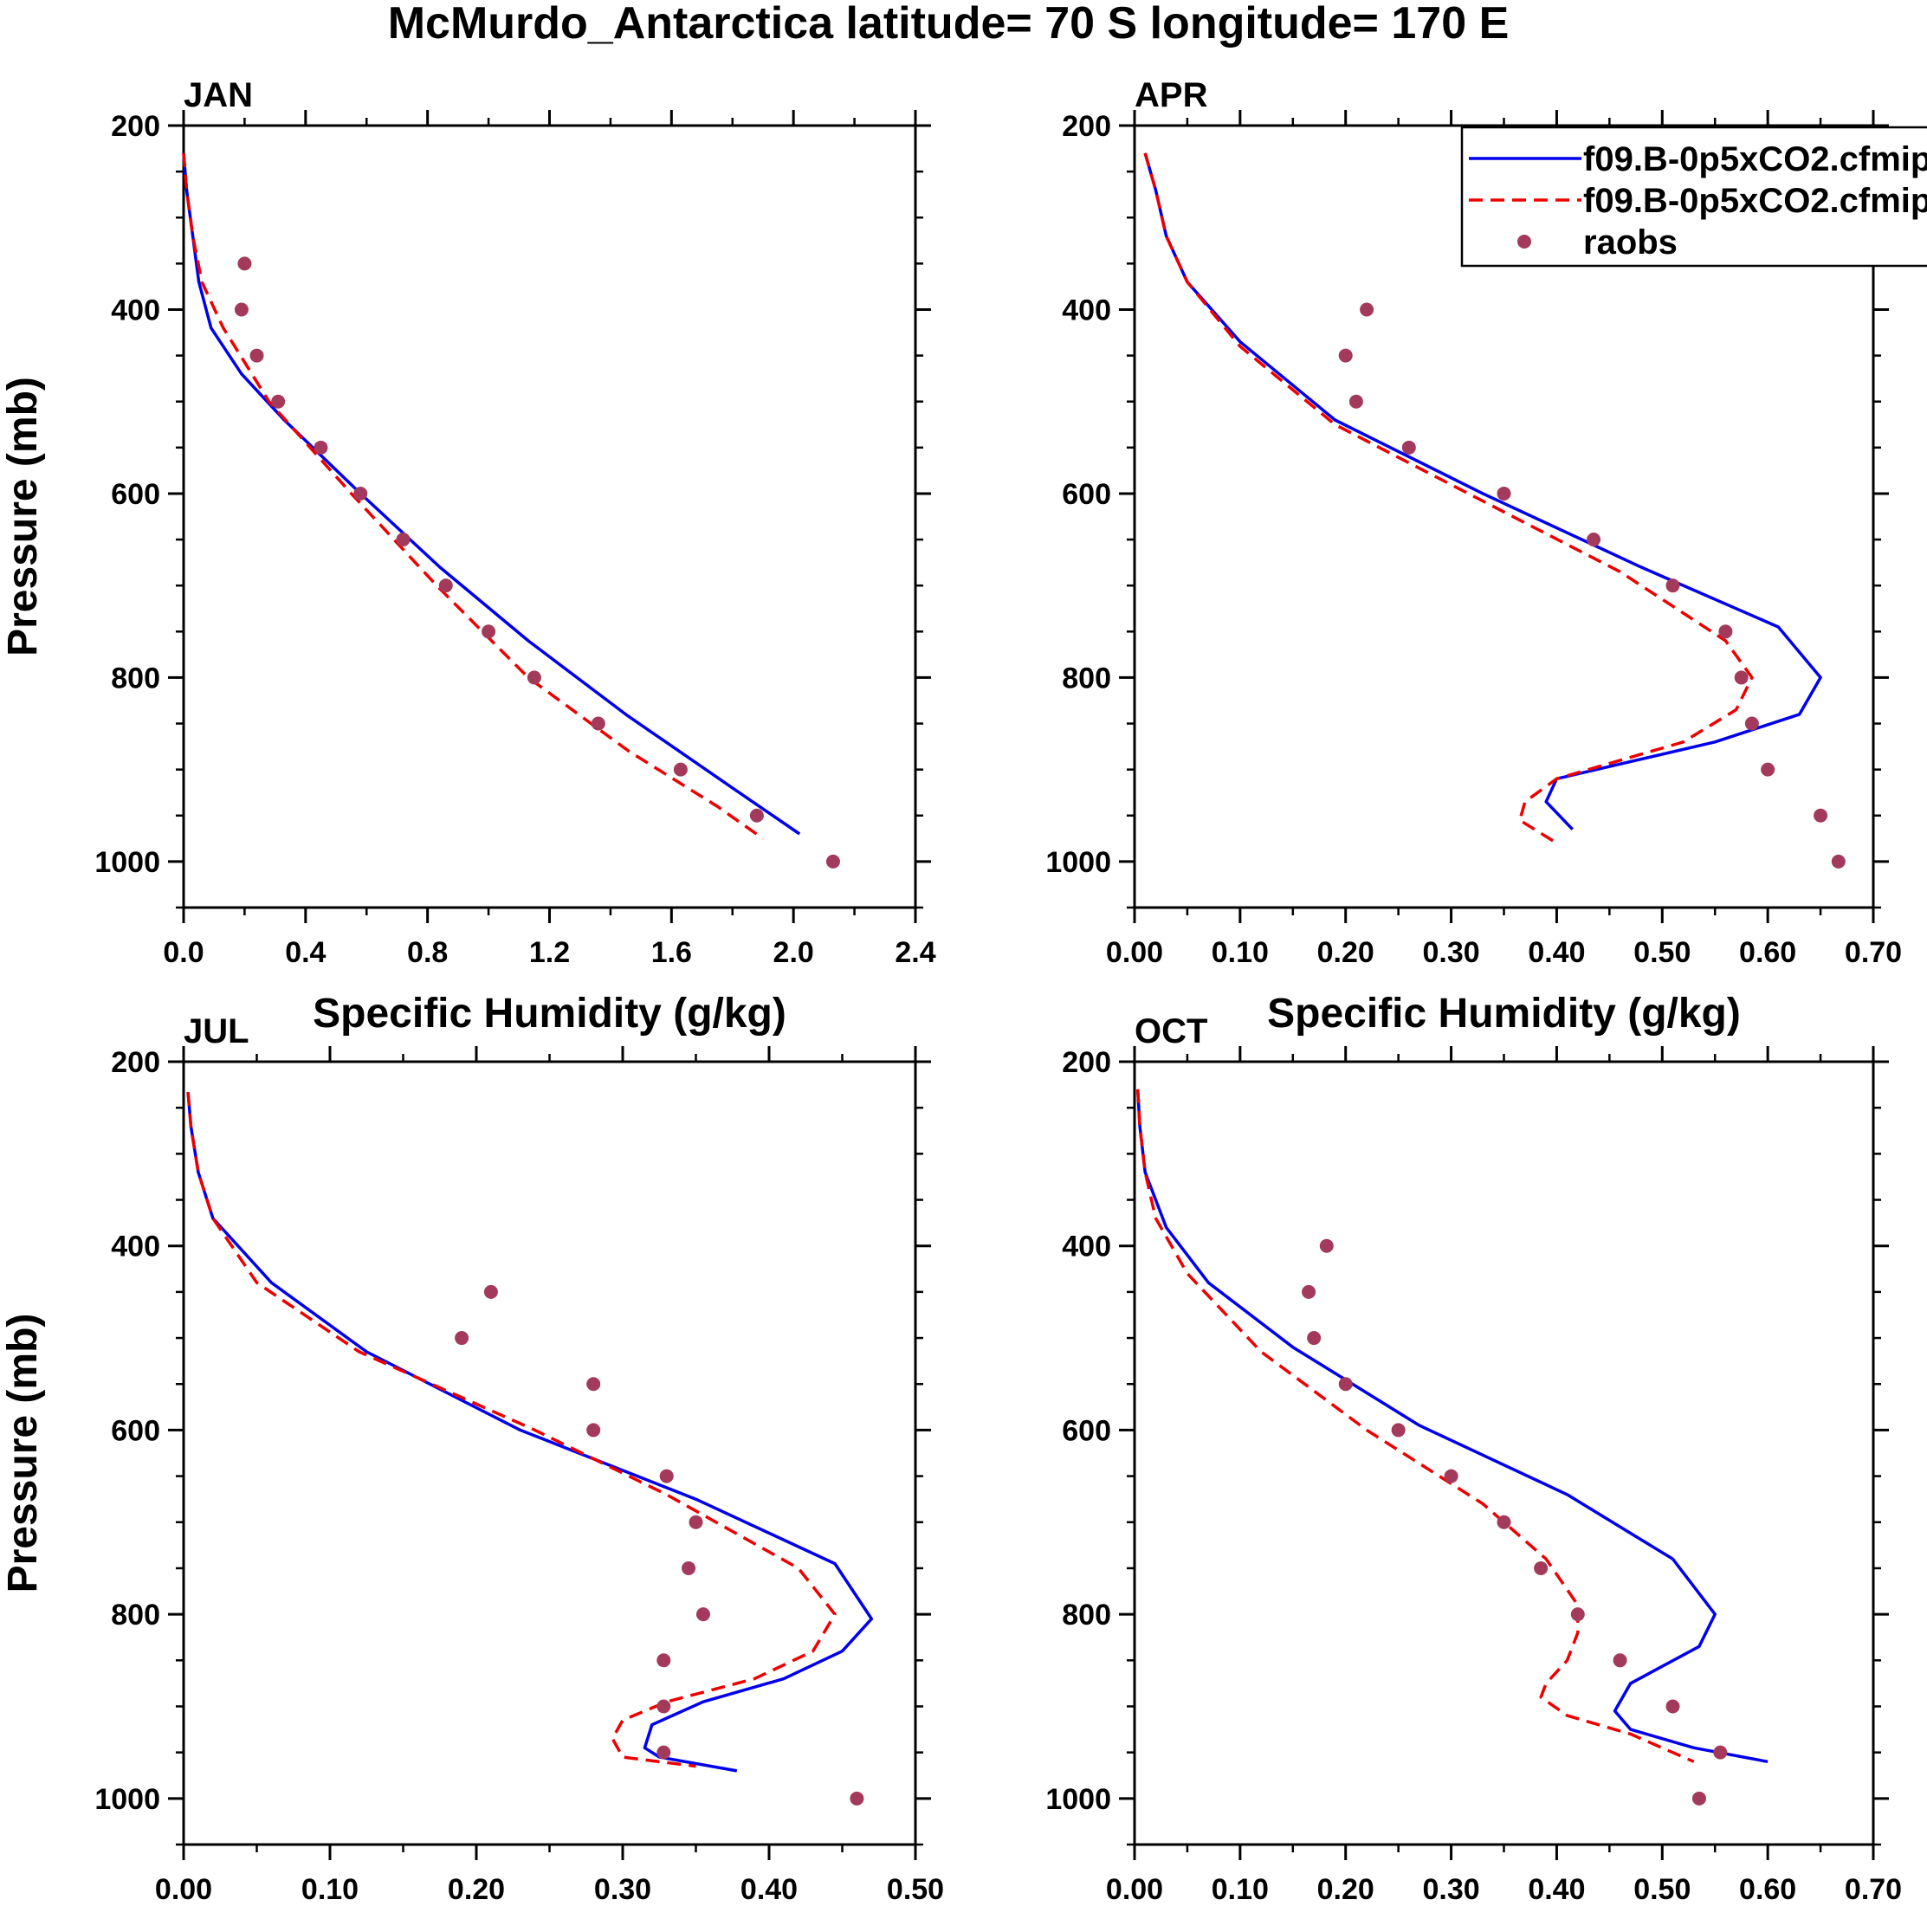 This screenshot has height=1932, width=1927. I want to click on x-tick-label: 0.70, so click(1873, 1889).